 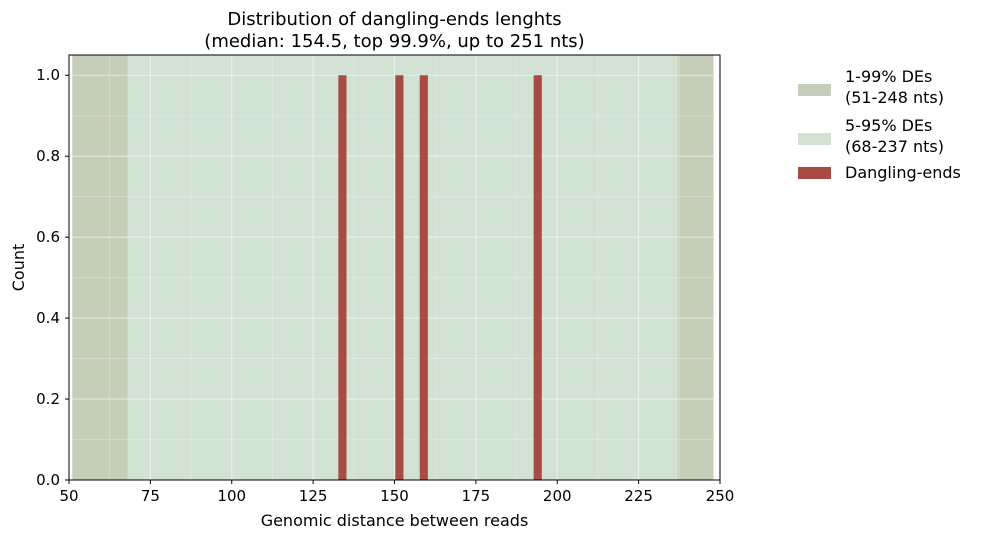 I want to click on x-axis-label: Genomic distance between reads, so click(x=395, y=520).